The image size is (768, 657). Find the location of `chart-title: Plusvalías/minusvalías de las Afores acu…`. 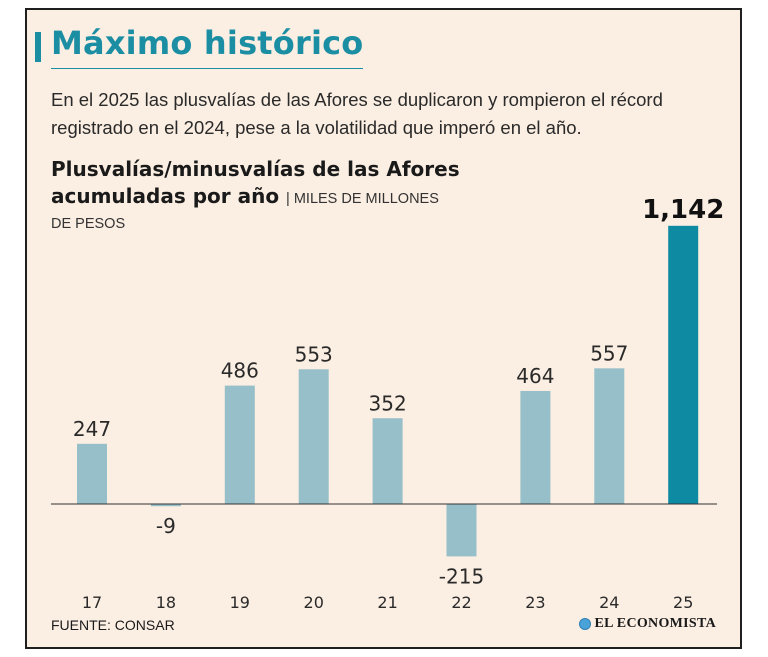

chart-title: Plusvalías/minusvalías de las Afores acu… is located at coordinates (255, 182).